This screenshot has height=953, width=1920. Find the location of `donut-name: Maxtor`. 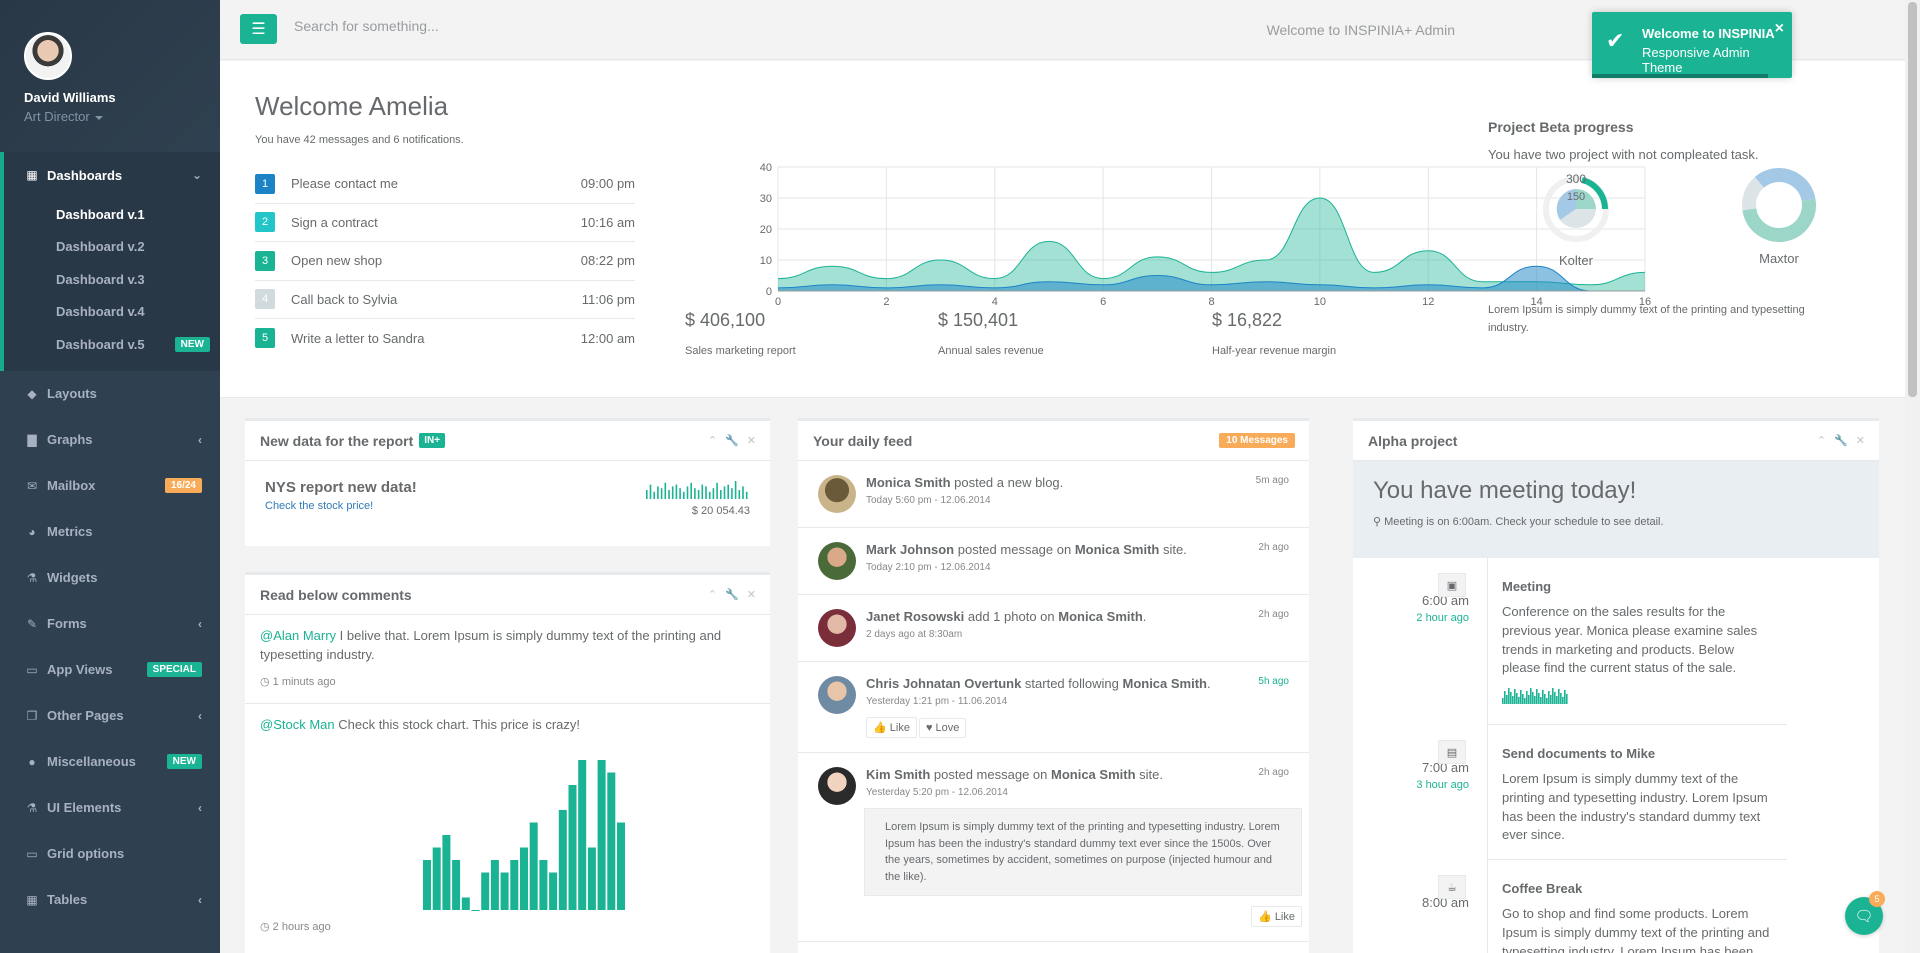

donut-name: Maxtor is located at coordinates (1779, 258).